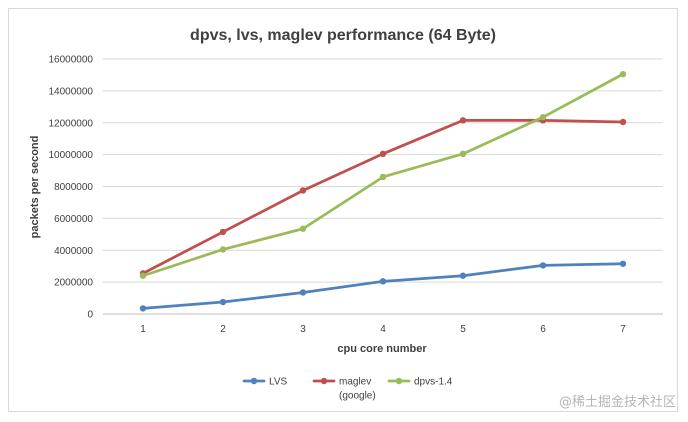 The width and height of the screenshot is (688, 422). What do you see at coordinates (35, 187) in the screenshot?
I see `y-axis-title: packets per second` at bounding box center [35, 187].